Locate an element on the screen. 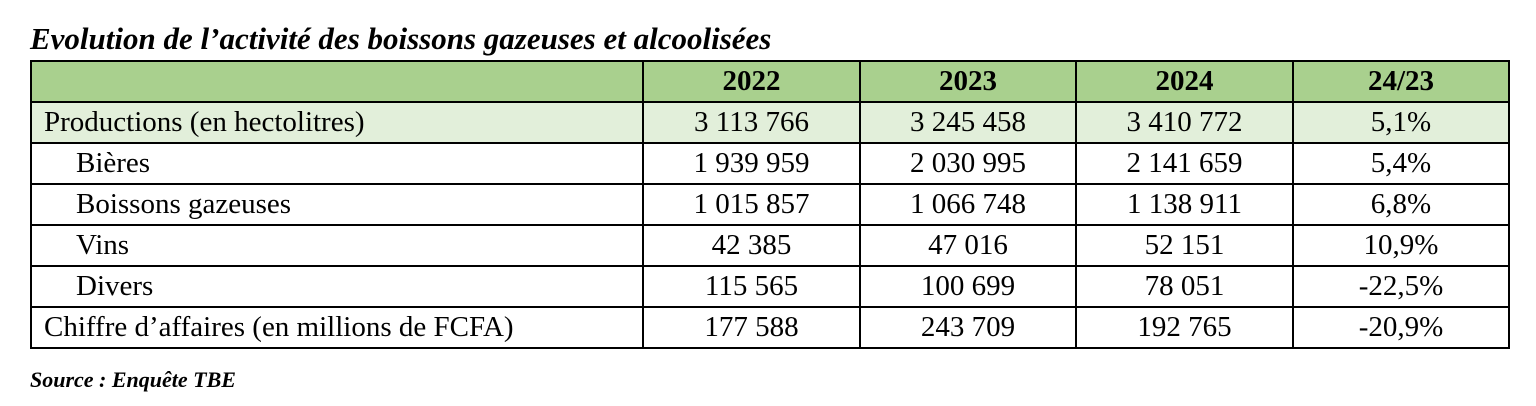 This screenshot has height=406, width=1536. row-label: Productions (en hectolitres) is located at coordinates (337, 122).